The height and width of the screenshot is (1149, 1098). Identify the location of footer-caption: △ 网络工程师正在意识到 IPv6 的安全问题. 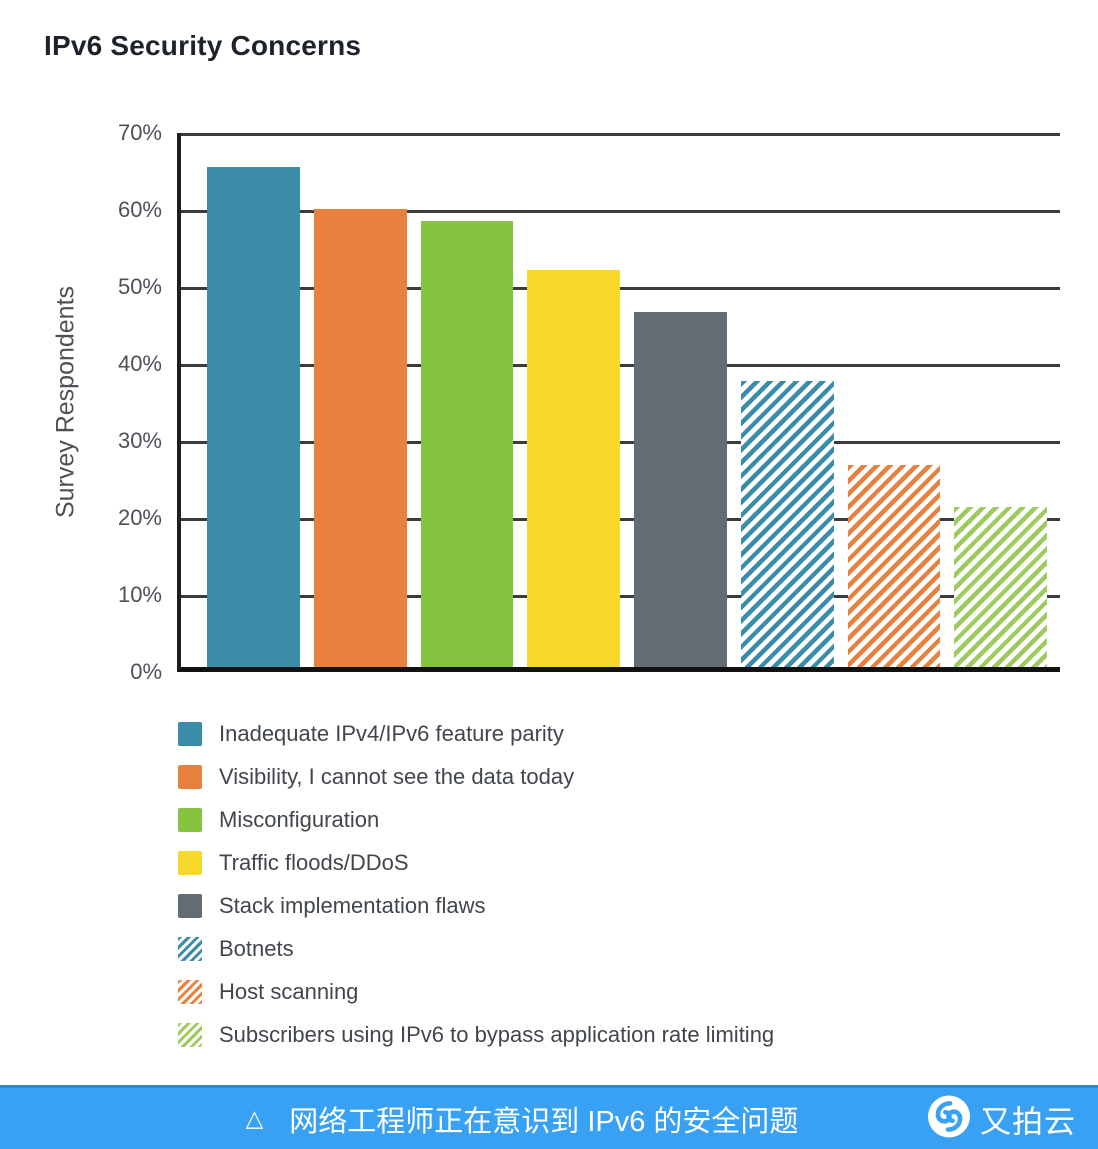
(522, 1119).